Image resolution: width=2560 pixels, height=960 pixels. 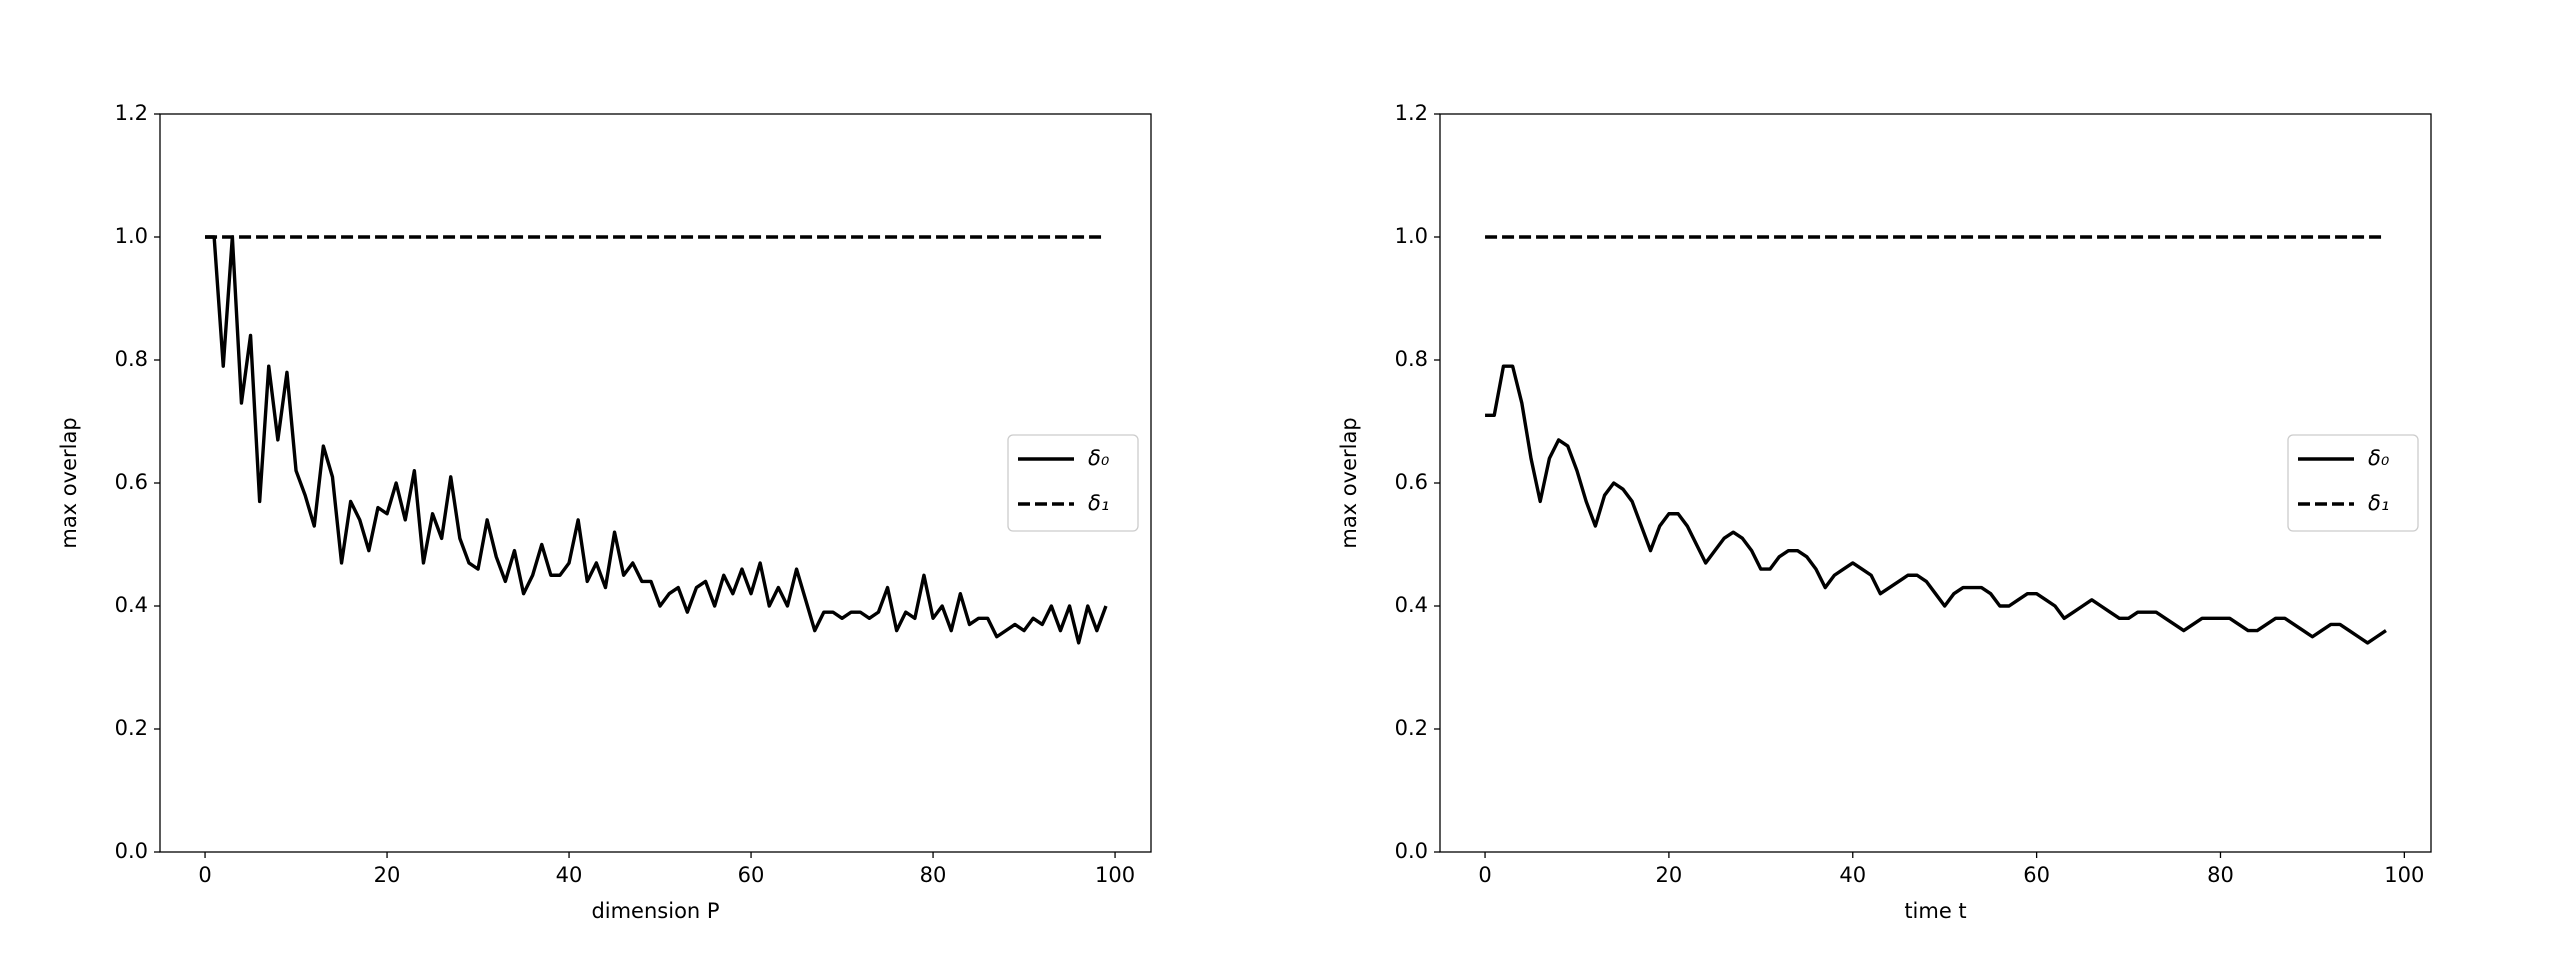 What do you see at coordinates (1936, 504) in the screenshot?
I see `data-line` at bounding box center [1936, 504].